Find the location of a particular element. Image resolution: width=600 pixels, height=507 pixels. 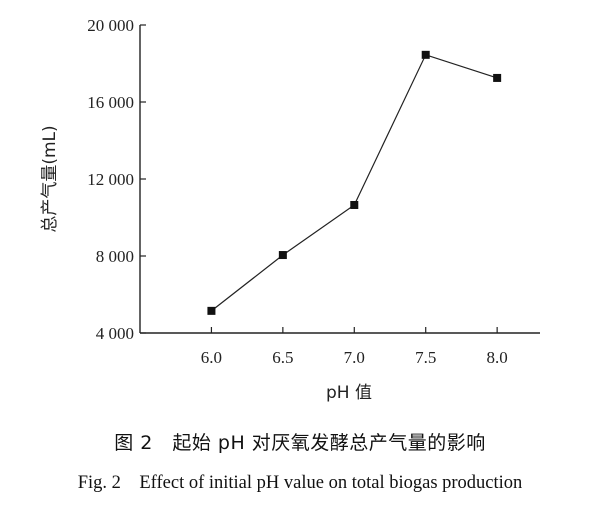

y-tick-label: 12 000 is located at coordinates (110, 179).